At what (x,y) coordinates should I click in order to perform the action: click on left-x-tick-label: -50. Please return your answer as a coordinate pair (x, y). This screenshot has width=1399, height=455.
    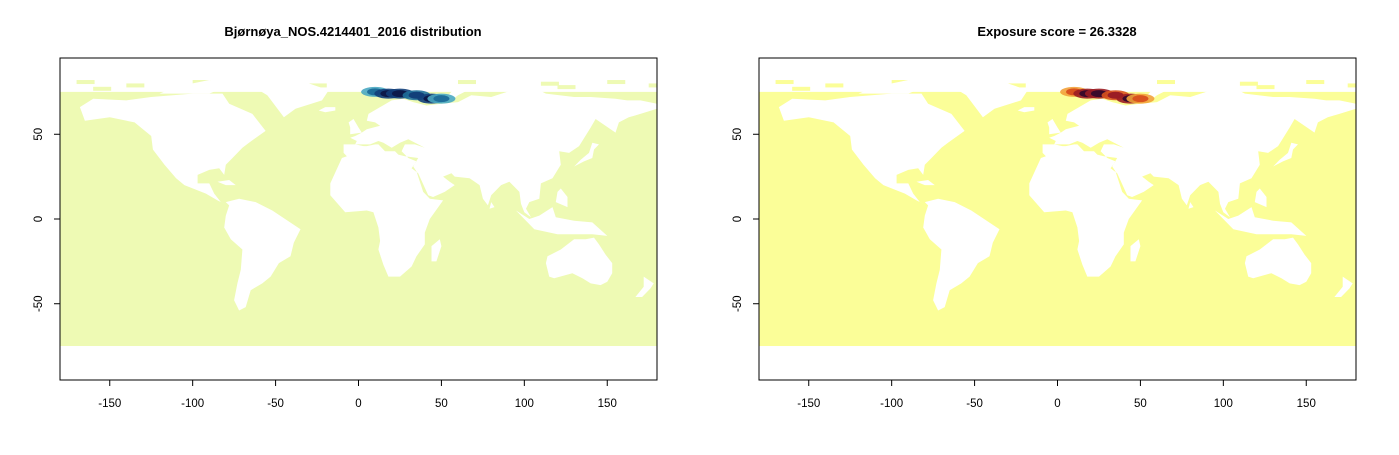
    Looking at the image, I should click on (275, 404).